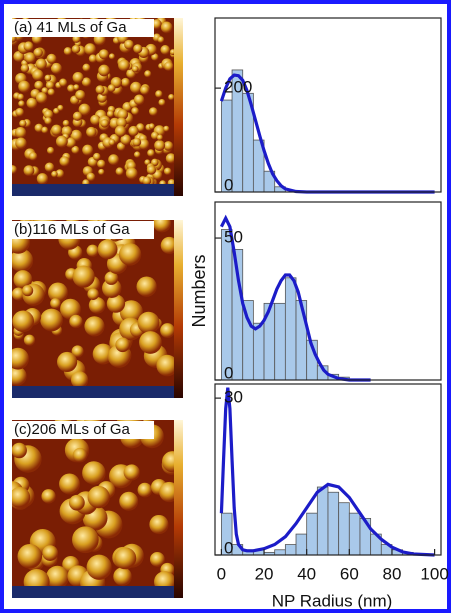 This screenshot has width=452, height=614. Describe the element at coordinates (199, 290) in the screenshot. I see `y-axis-label: Numbers` at that location.